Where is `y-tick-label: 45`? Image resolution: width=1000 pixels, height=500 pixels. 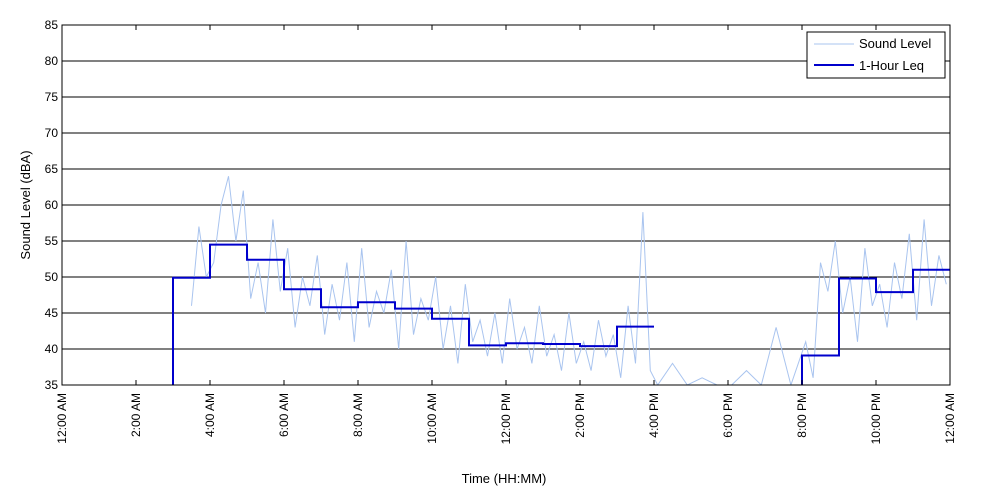 y-tick-label: 45 is located at coordinates (52, 313).